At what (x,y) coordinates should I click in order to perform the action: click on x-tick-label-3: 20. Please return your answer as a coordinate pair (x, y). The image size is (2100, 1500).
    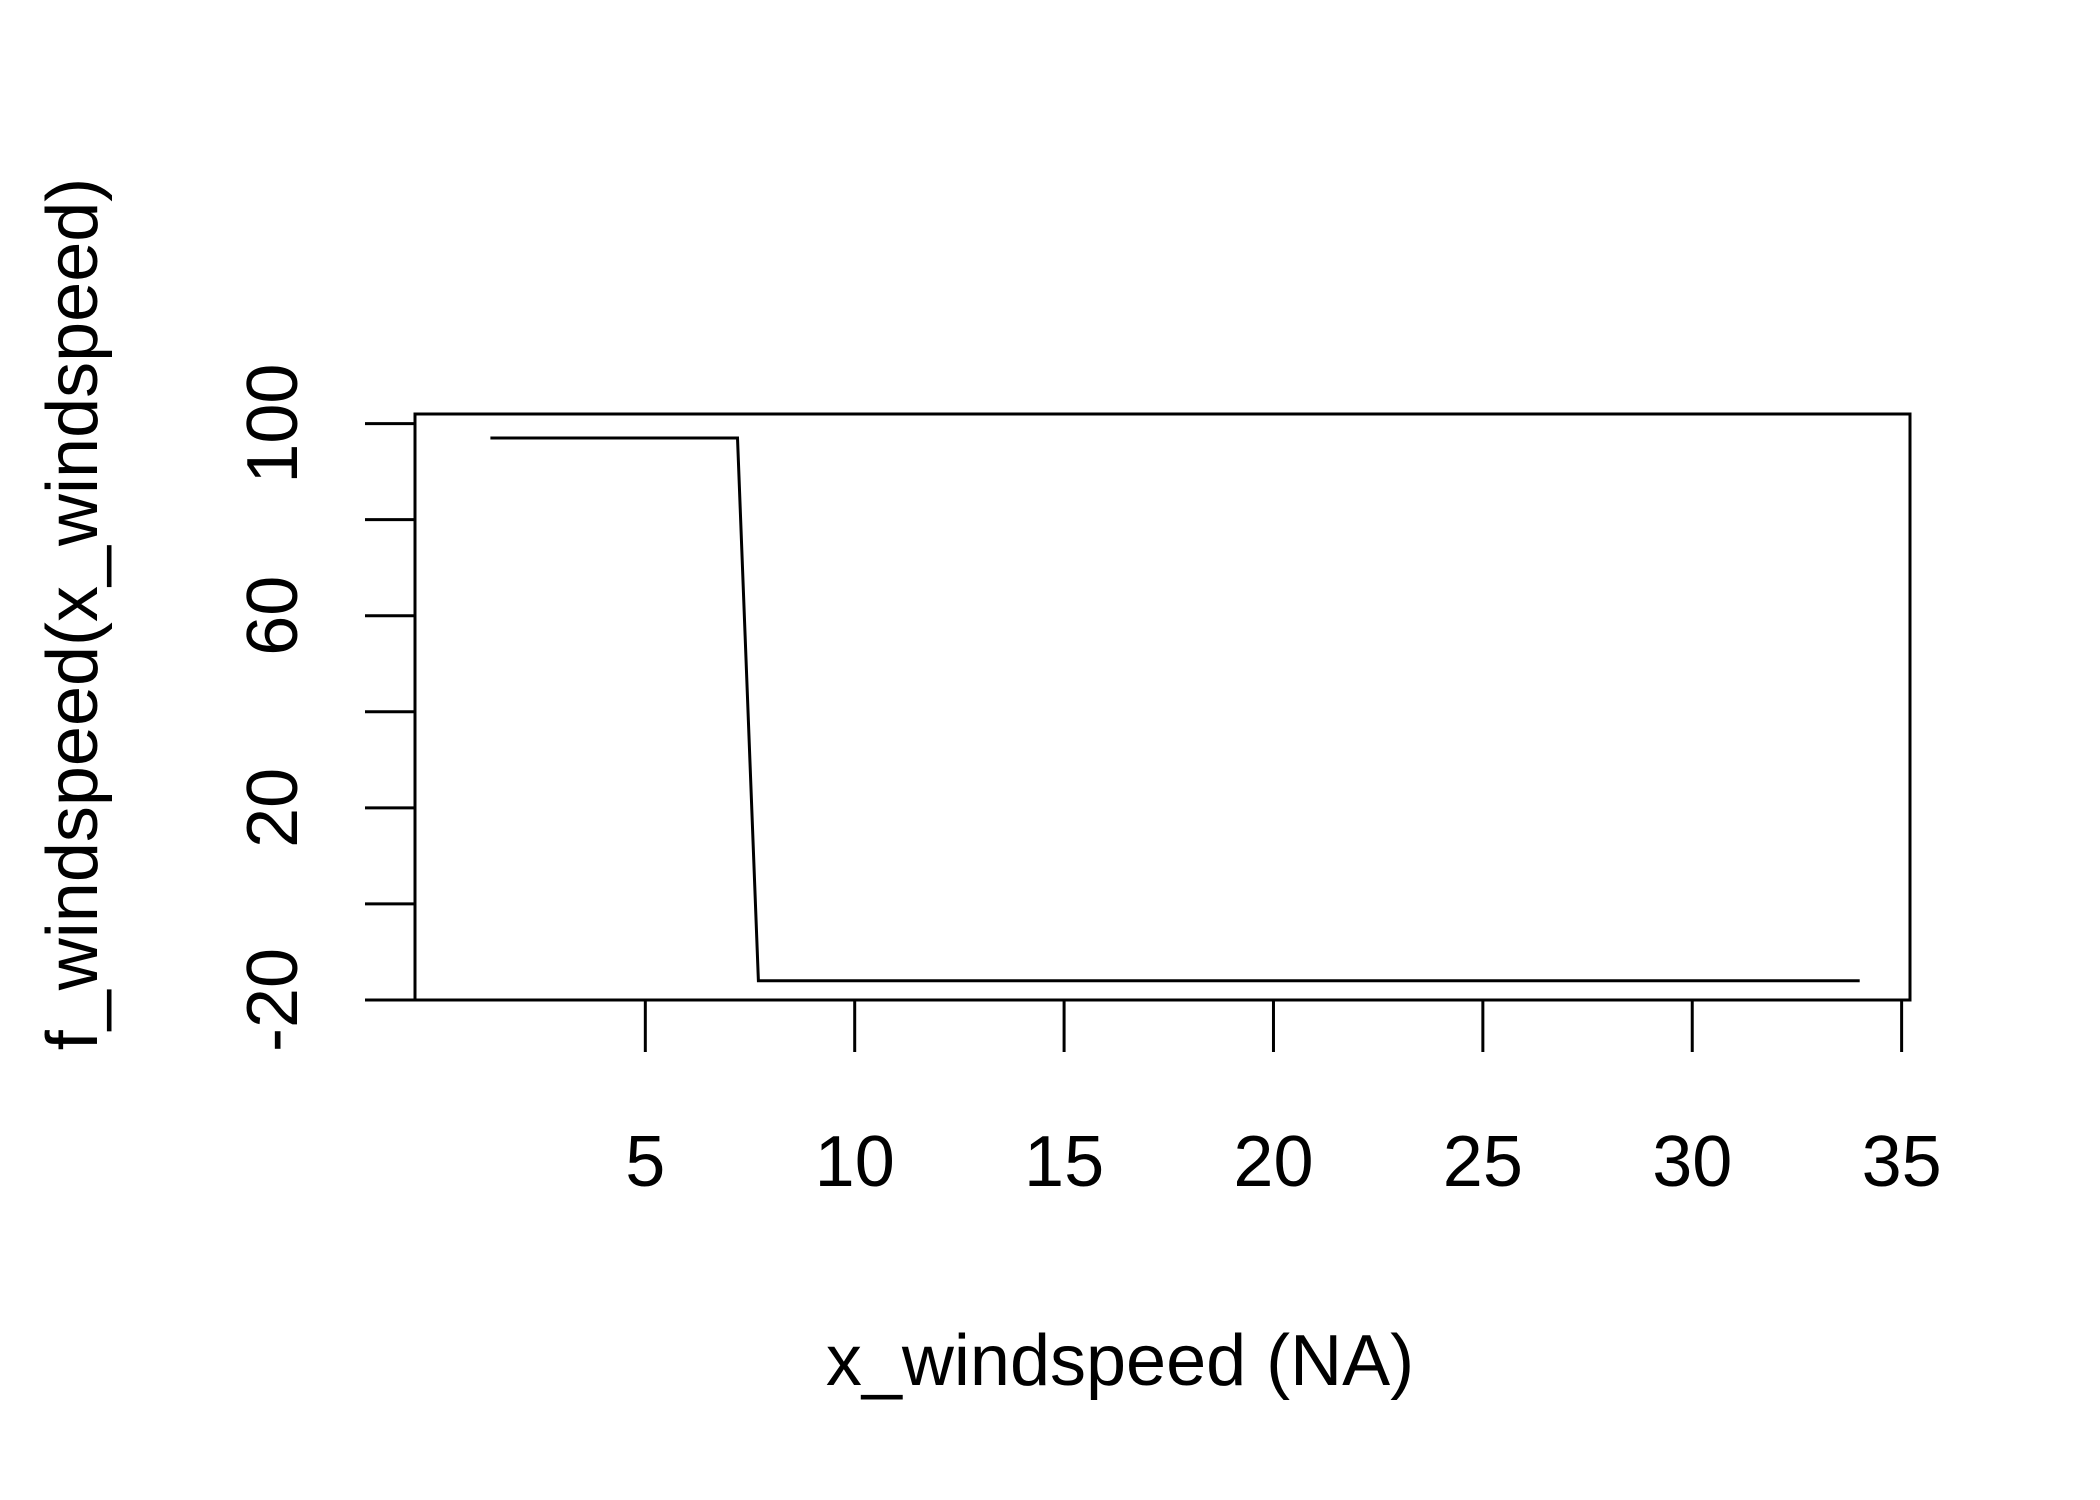
    Looking at the image, I should click on (1273, 1162).